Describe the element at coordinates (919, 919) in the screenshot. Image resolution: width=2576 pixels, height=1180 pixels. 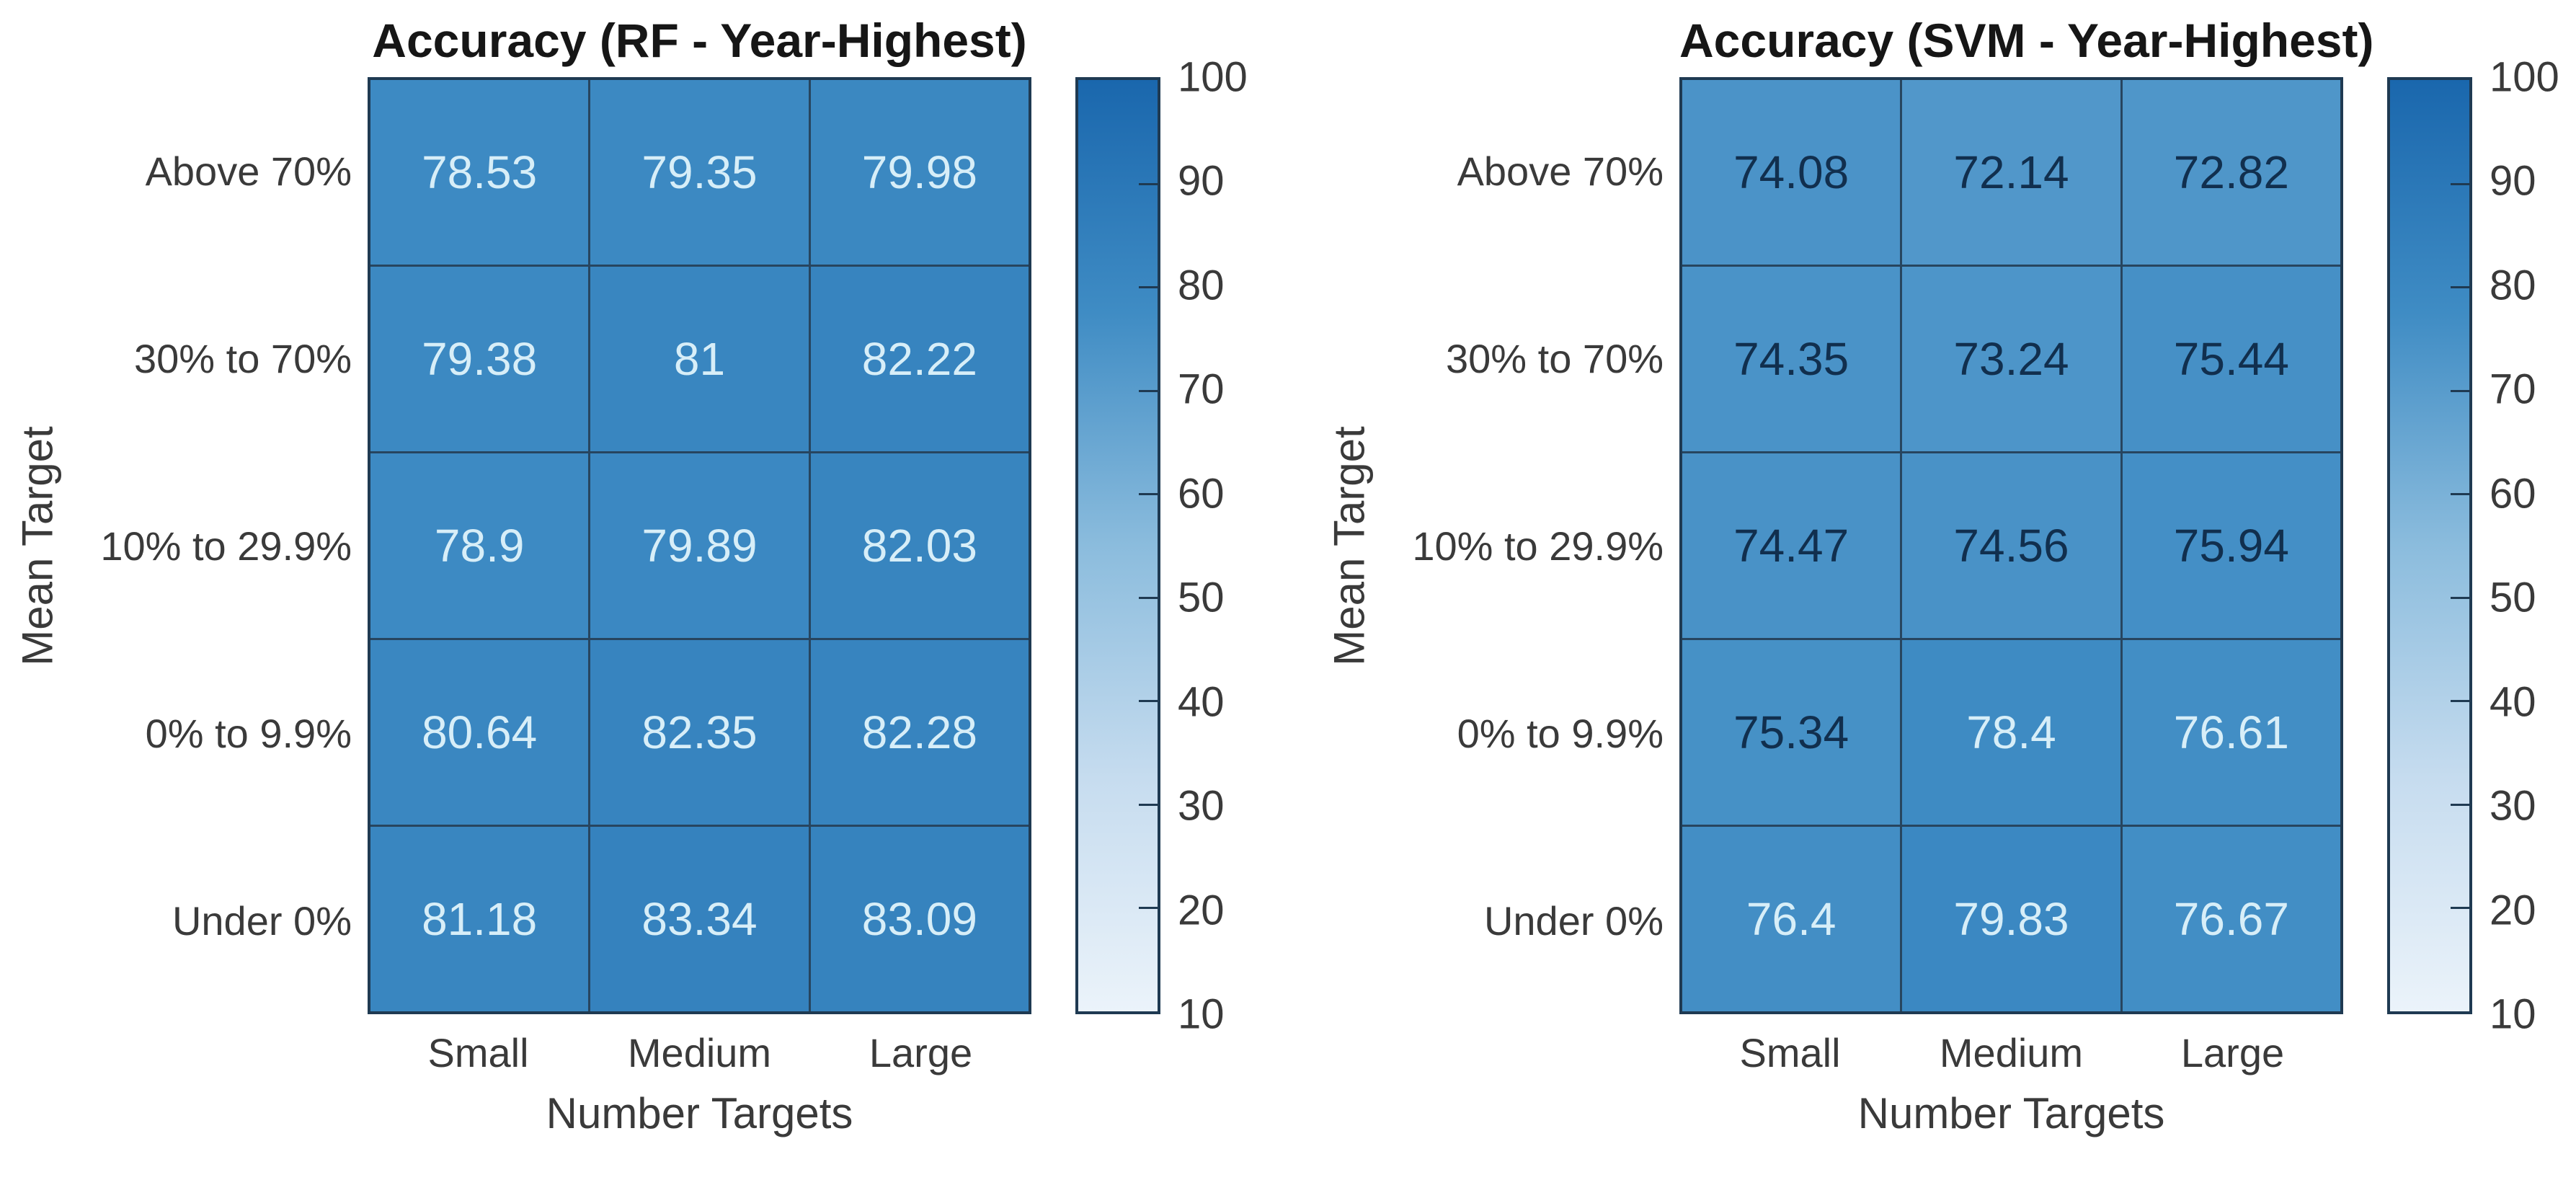
I see `heatmap-cell: 83.09` at that location.